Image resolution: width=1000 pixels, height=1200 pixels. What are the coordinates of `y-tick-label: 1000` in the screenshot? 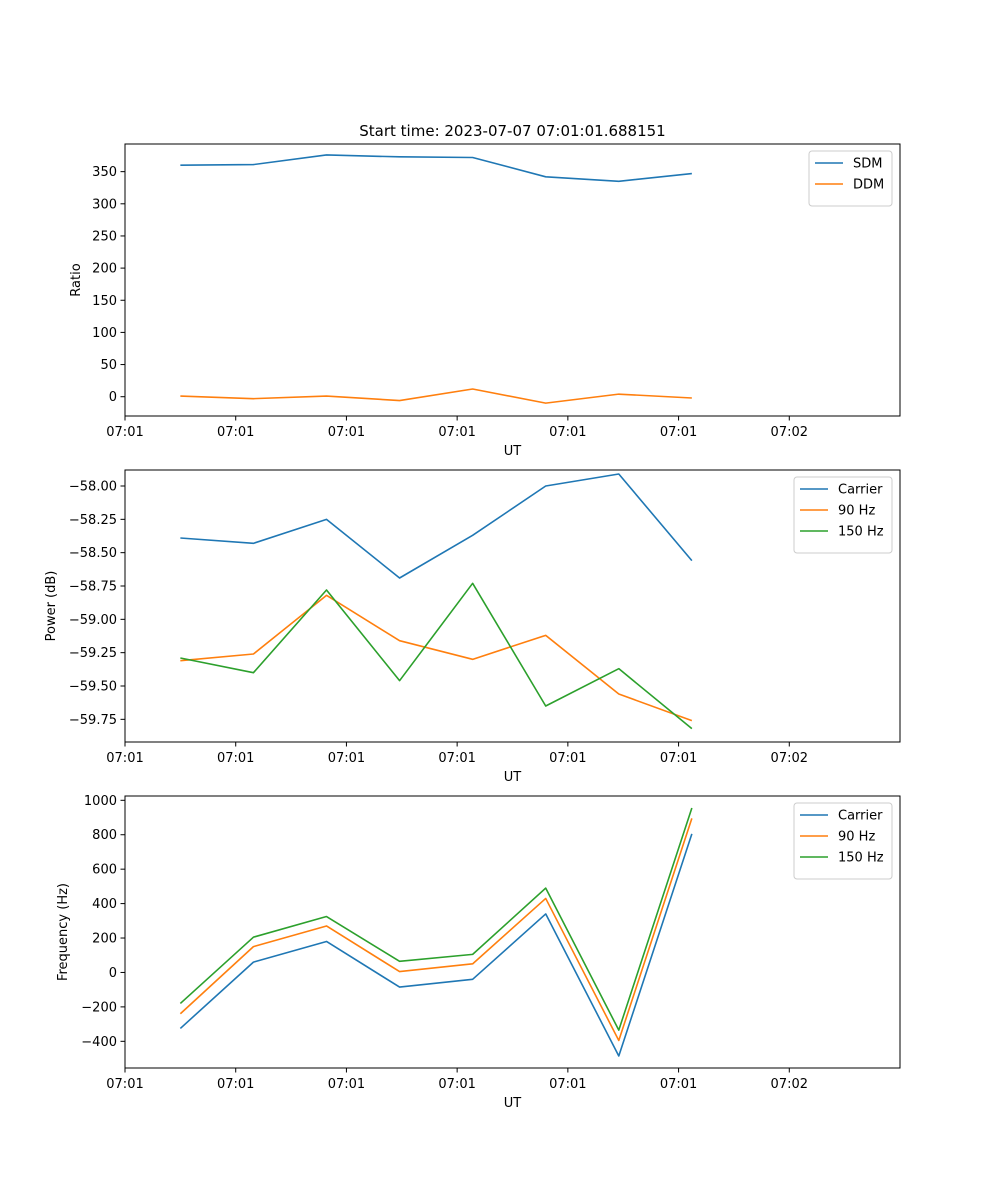 It's located at (100, 801).